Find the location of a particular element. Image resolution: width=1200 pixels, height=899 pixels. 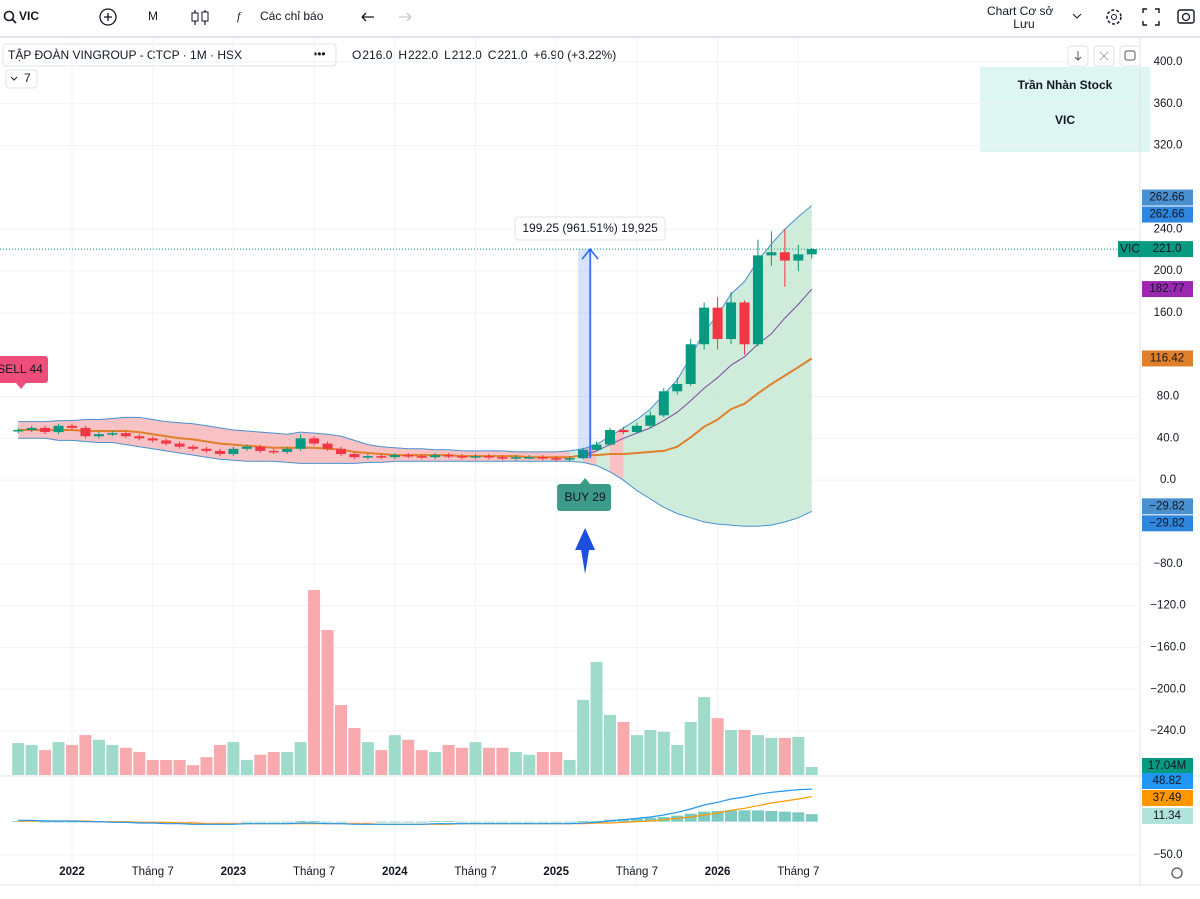

histogram-value-label: 11.34 is located at coordinates (1167, 816).